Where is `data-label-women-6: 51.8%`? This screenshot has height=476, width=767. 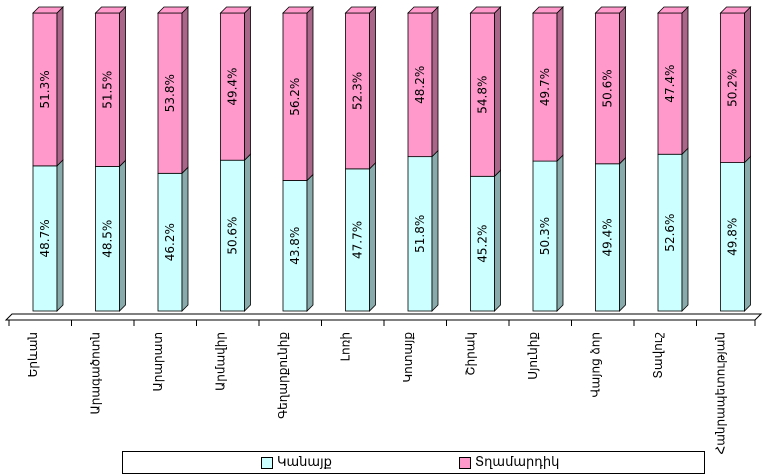 data-label-women-6: 51.8% is located at coordinates (420, 234).